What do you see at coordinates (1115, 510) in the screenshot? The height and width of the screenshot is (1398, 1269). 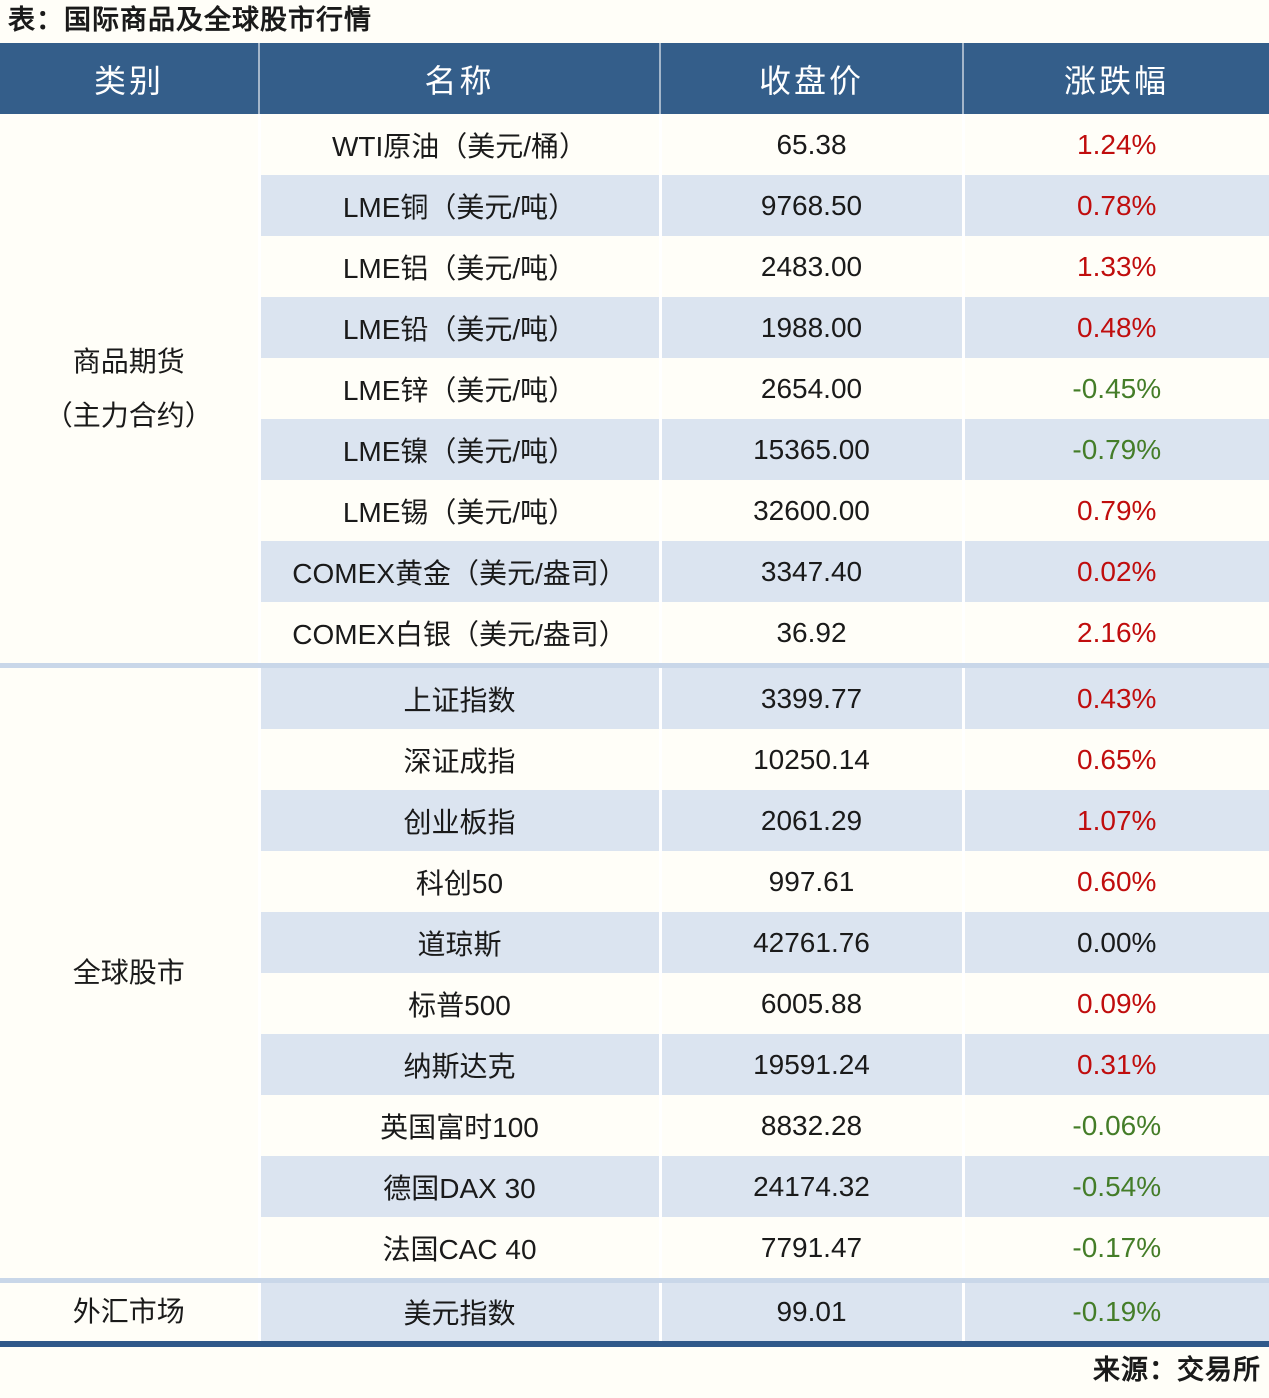 I see `change-cell: 0.79%` at bounding box center [1115, 510].